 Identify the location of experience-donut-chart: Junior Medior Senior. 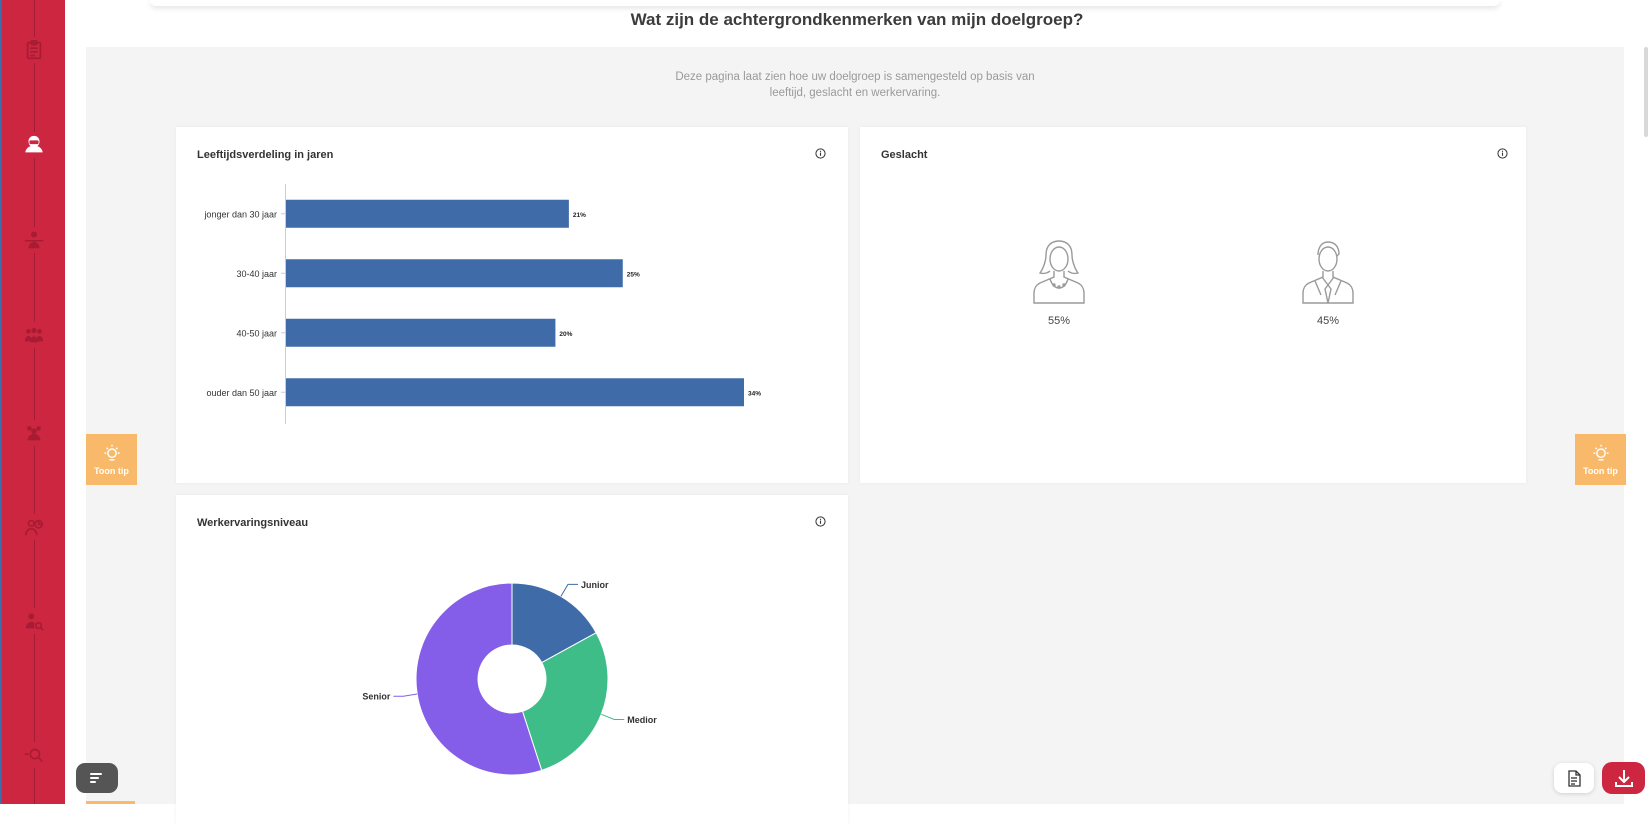
(509, 678).